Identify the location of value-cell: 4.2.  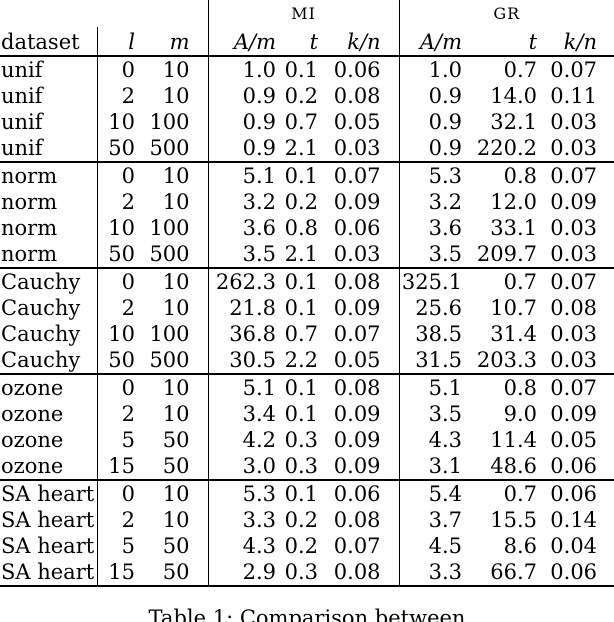
(259, 440).